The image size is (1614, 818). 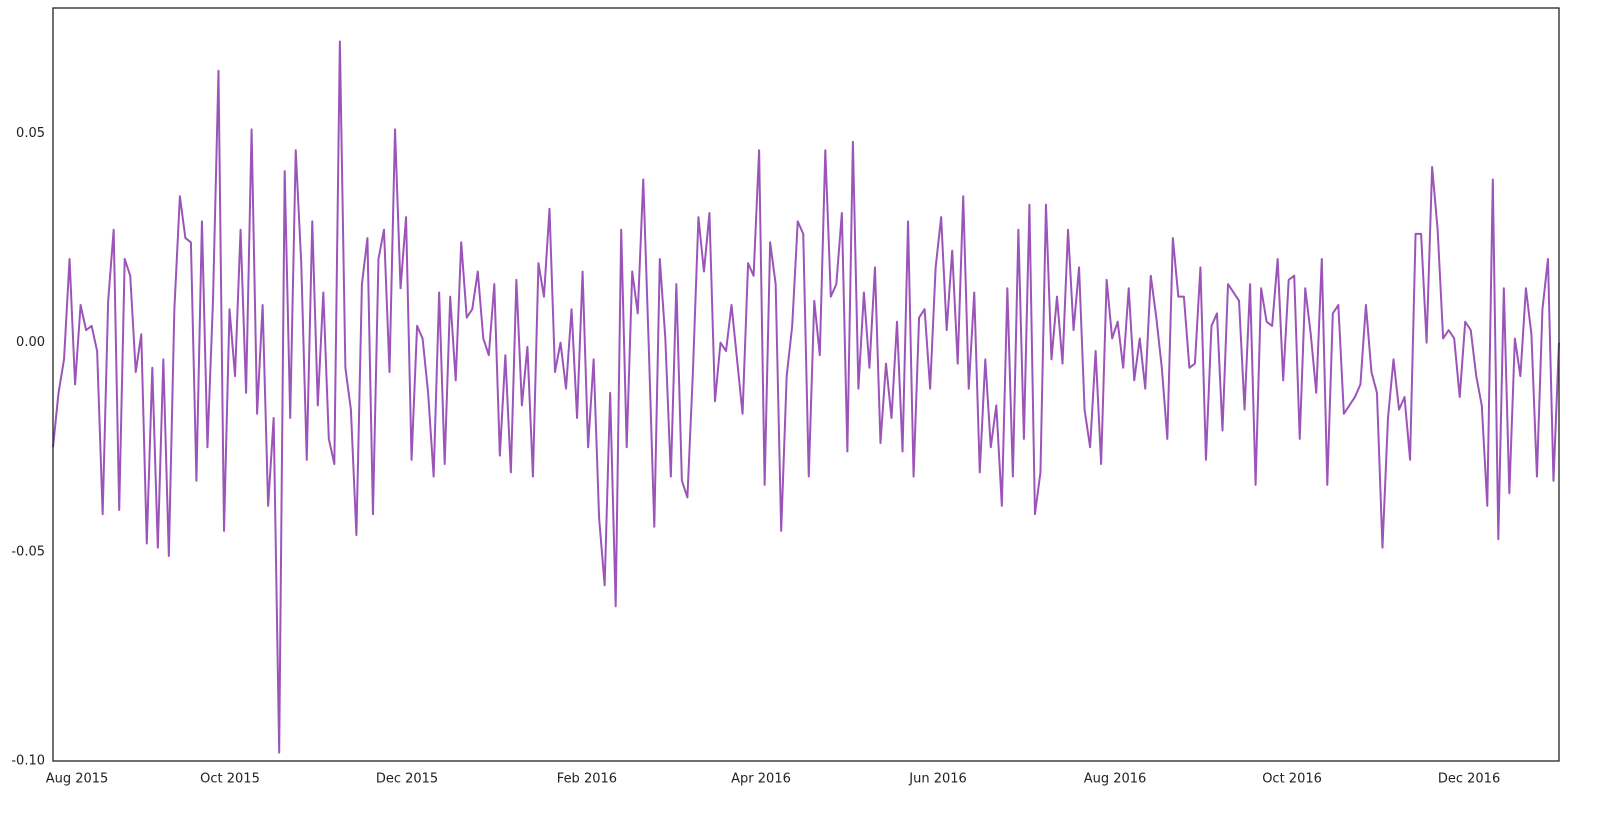 What do you see at coordinates (28, 551) in the screenshot?
I see `y-tick-label: -0.05` at bounding box center [28, 551].